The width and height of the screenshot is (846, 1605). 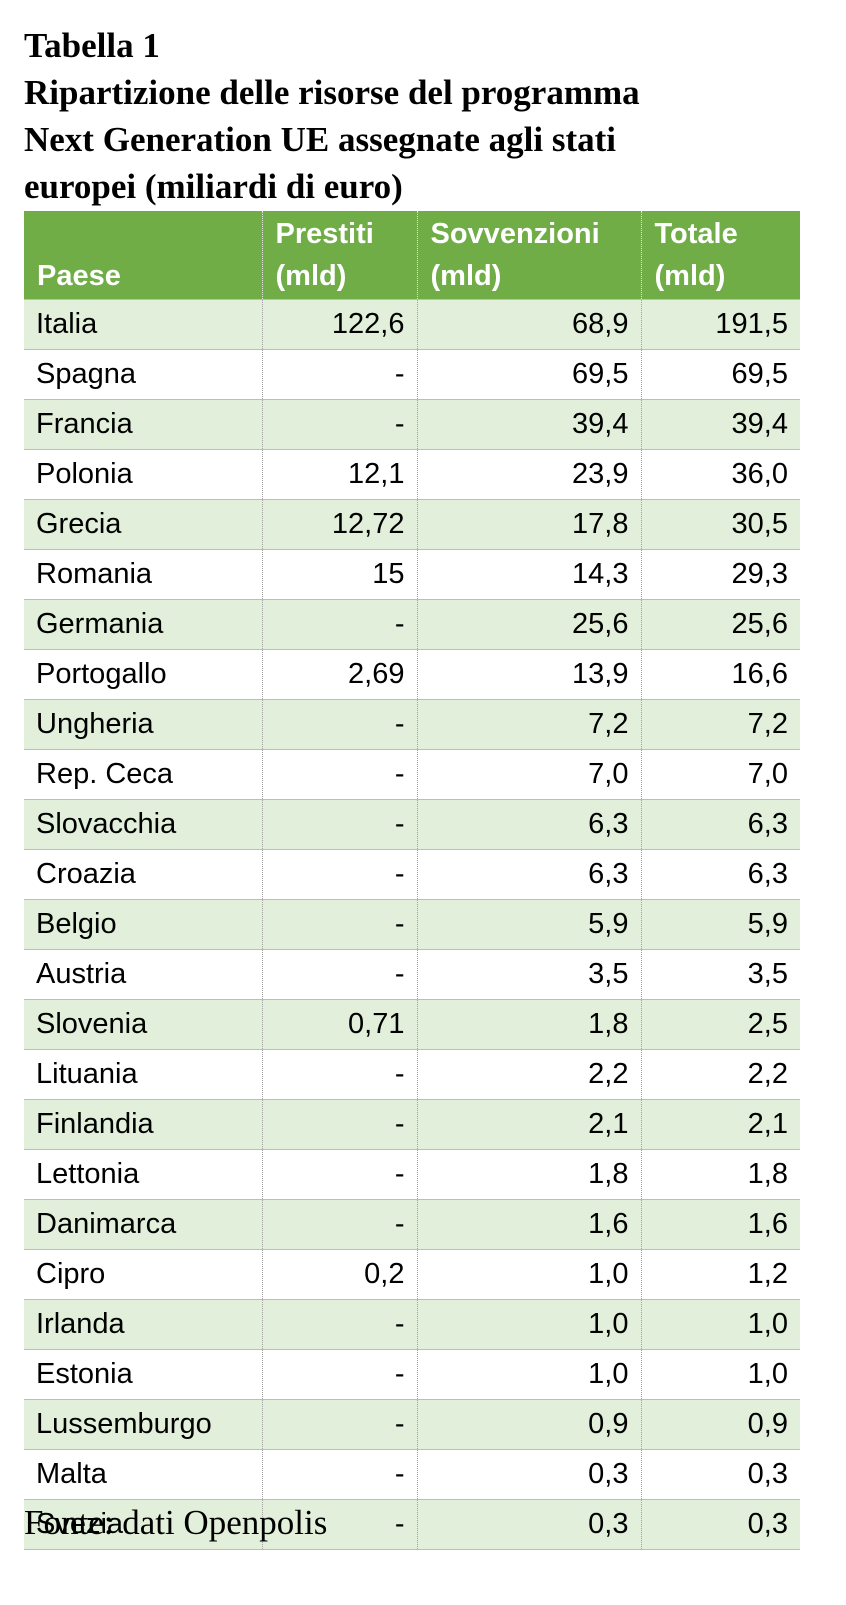 I want to click on grants-cell: 2,2, so click(x=529, y=1073).